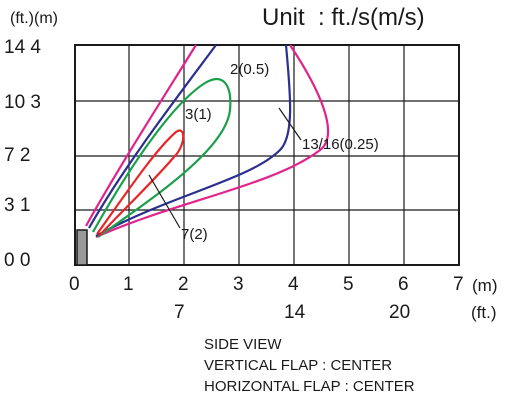 The width and height of the screenshot is (510, 403). I want to click on caption-vertical-flap: VERTICAL FLAP : CENTER, so click(298, 365).